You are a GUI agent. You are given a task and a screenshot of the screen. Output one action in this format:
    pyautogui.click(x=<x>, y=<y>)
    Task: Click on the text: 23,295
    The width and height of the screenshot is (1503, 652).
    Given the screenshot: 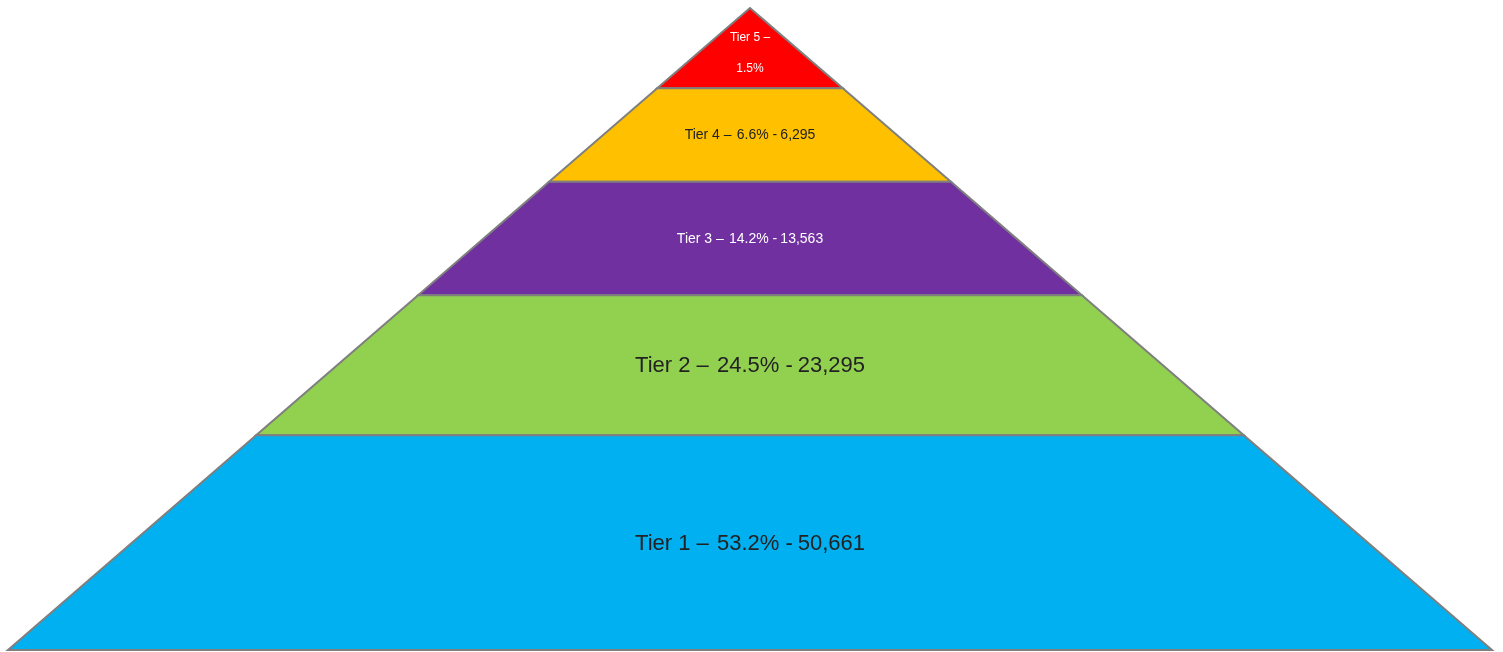 What is the action you would take?
    pyautogui.click(x=831, y=365)
    